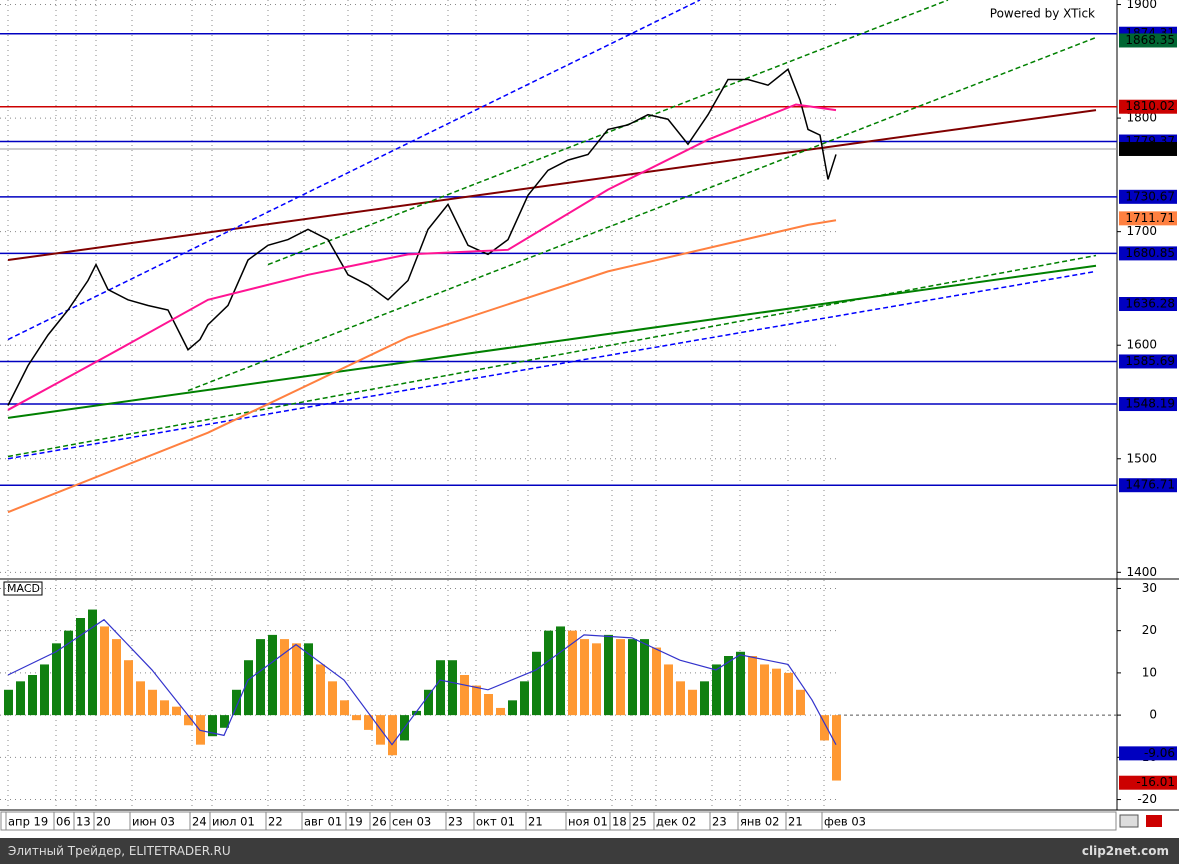 The image size is (1179, 864). Describe the element at coordinates (275, 822) in the screenshot. I see `x-tick-label: 22` at that location.